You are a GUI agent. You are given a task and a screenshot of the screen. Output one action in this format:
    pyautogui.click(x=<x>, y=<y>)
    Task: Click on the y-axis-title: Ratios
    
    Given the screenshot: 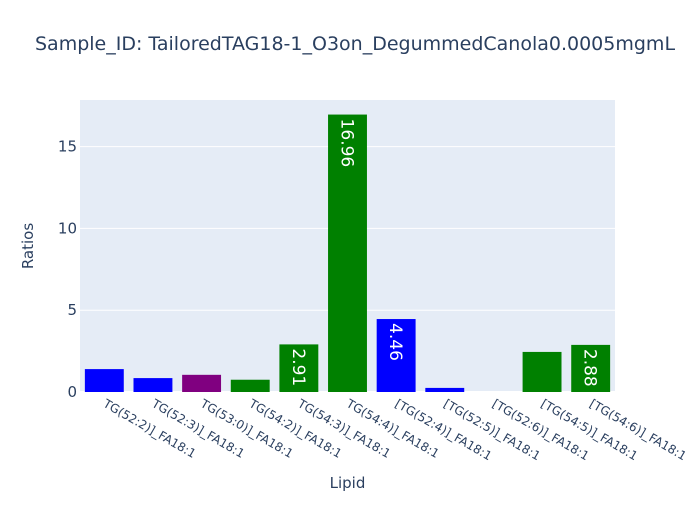 What is the action you would take?
    pyautogui.click(x=28, y=246)
    